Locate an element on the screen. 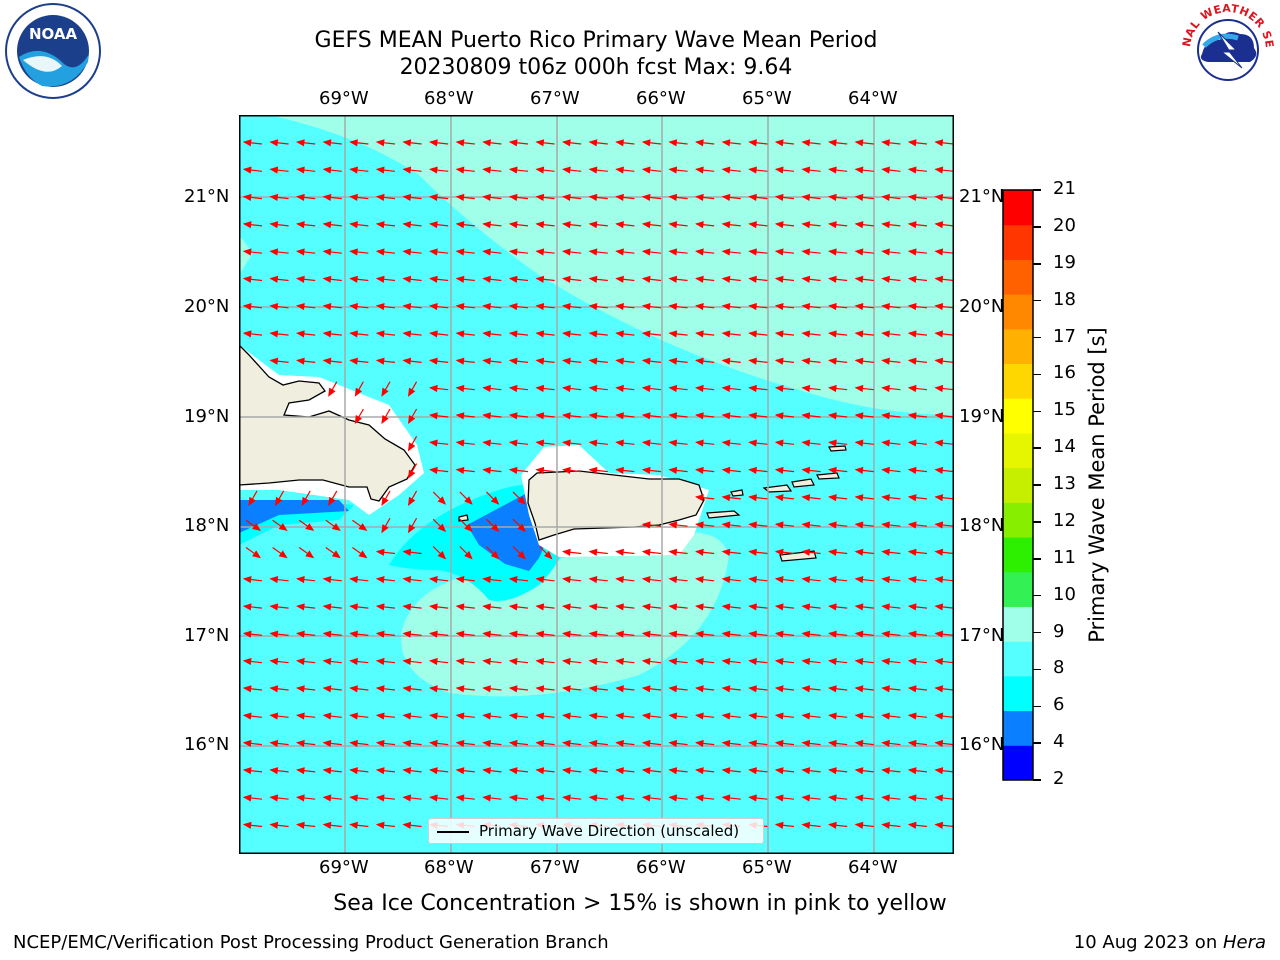 The height and width of the screenshot is (960, 1280). vieques-island is located at coordinates (723, 514).